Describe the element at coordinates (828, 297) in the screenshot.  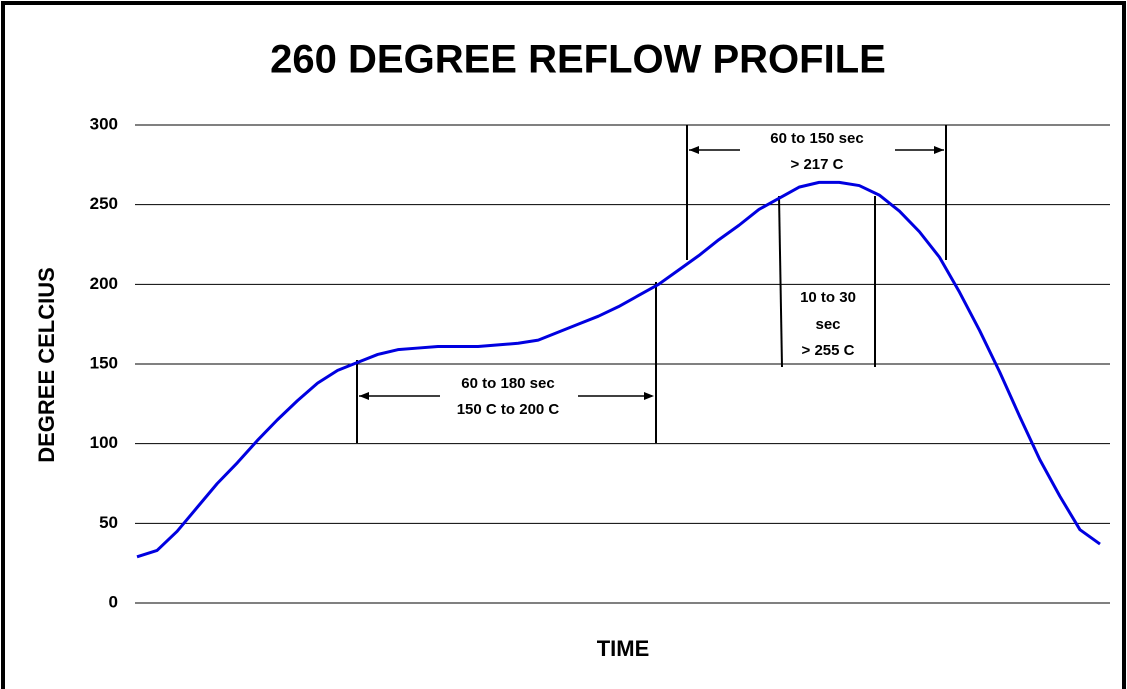
I see `annotation: 10 to 30` at that location.